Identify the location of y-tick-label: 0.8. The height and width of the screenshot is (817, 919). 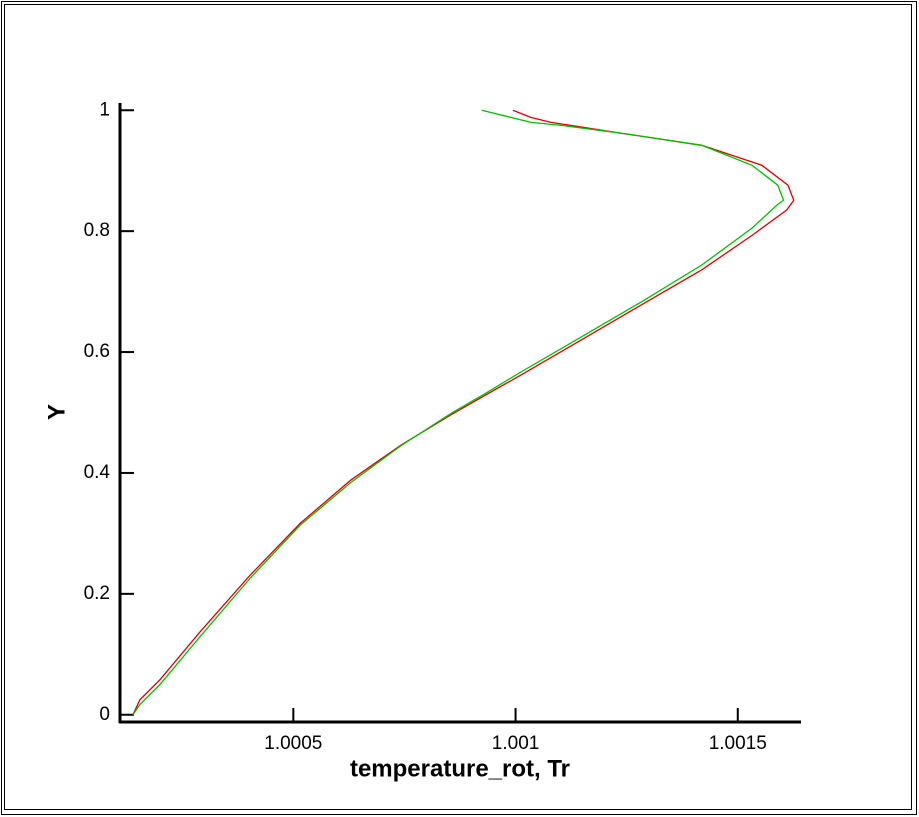
(97, 230).